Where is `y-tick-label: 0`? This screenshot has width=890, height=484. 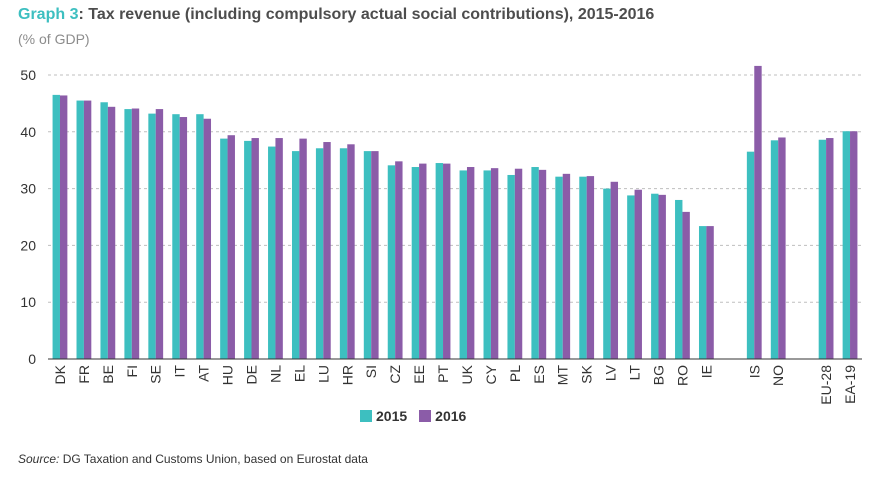 y-tick-label: 0 is located at coordinates (32, 359).